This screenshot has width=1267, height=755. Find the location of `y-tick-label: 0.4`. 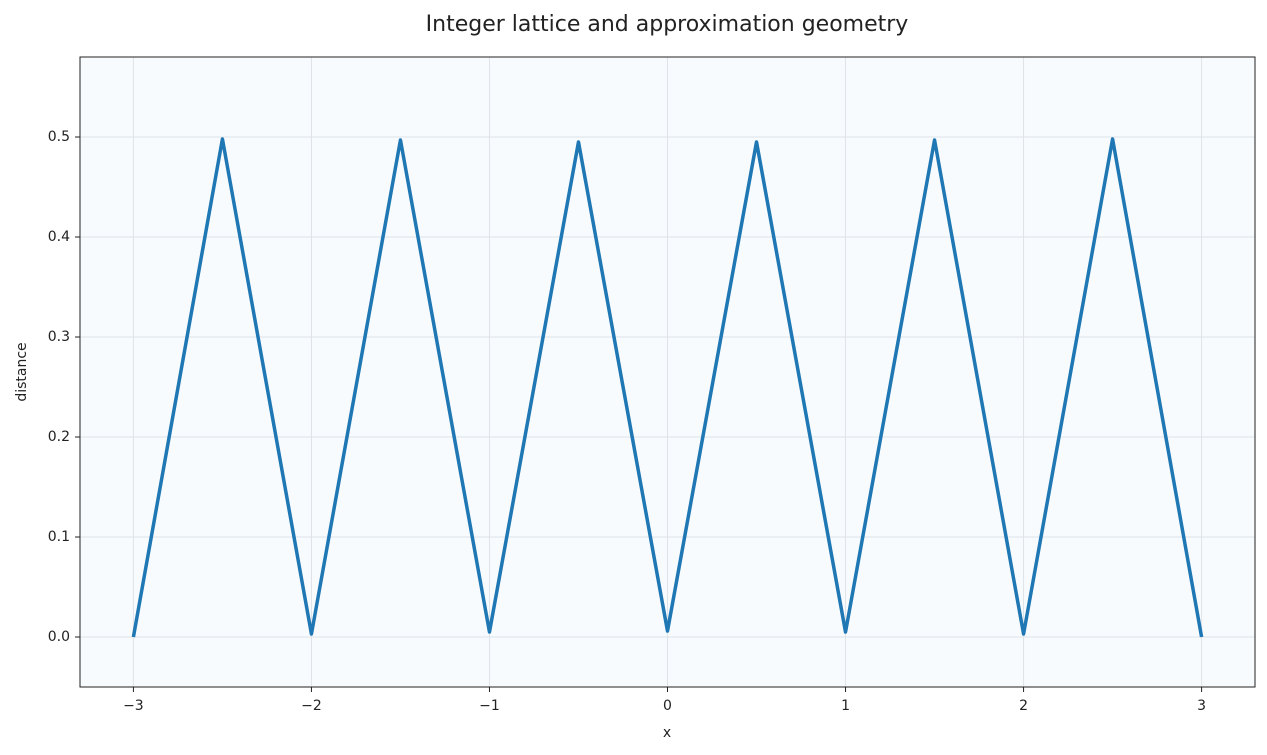

y-tick-label: 0.4 is located at coordinates (59, 237).